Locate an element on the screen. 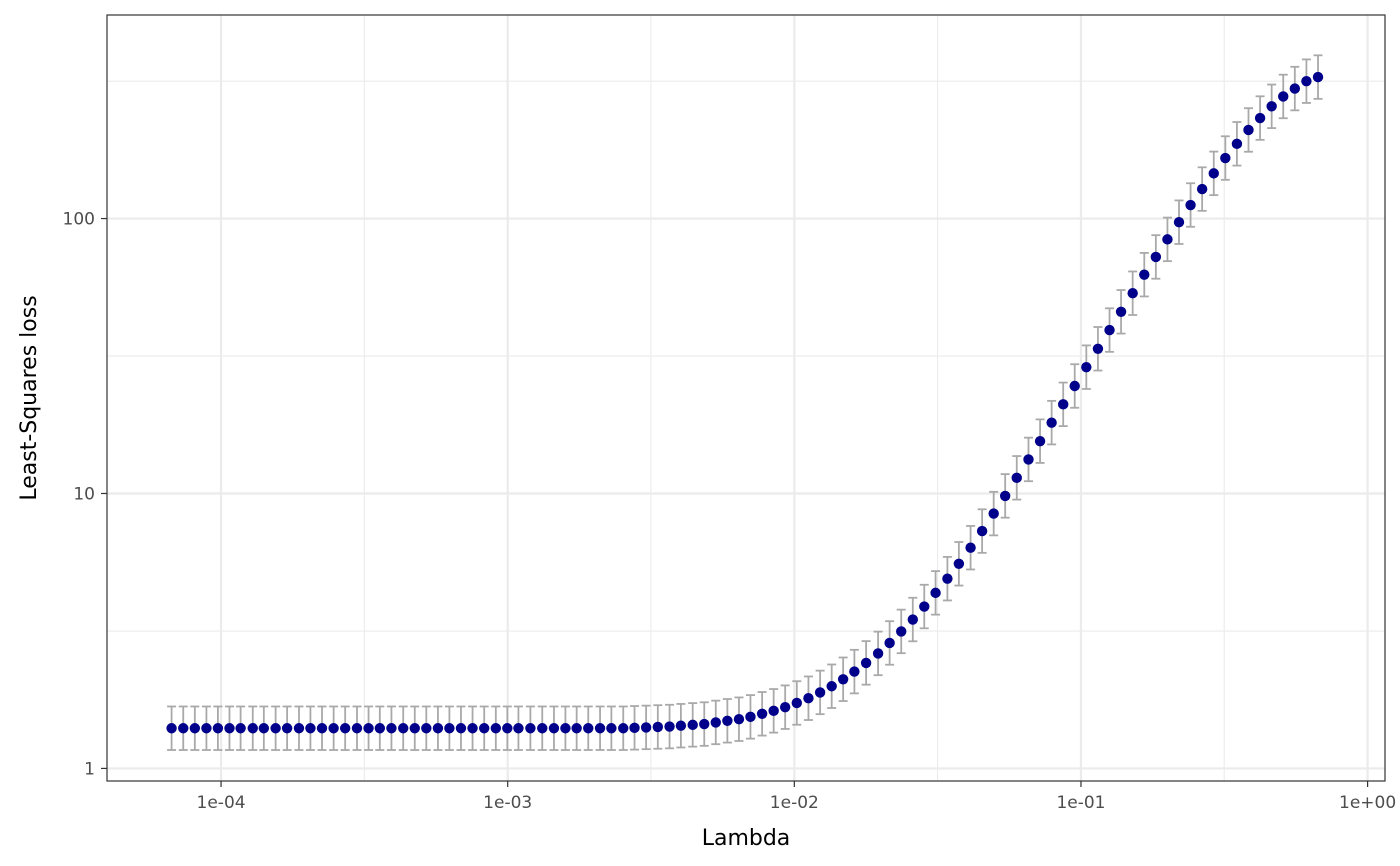 This screenshot has width=1400, height=866. x-tick-label: 1e-03 is located at coordinates (507, 803).